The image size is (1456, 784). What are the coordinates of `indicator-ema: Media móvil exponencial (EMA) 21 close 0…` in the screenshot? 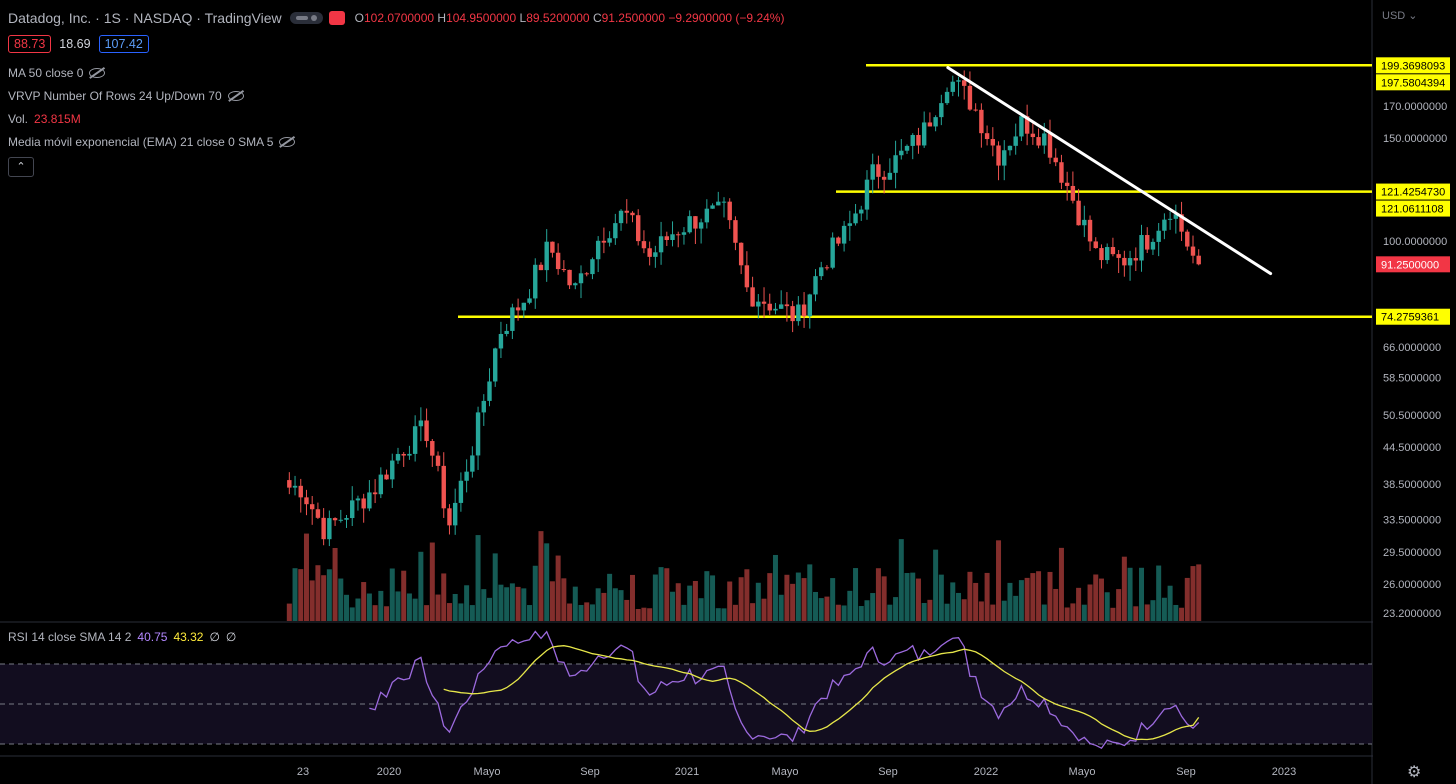 It's located at (152, 142).